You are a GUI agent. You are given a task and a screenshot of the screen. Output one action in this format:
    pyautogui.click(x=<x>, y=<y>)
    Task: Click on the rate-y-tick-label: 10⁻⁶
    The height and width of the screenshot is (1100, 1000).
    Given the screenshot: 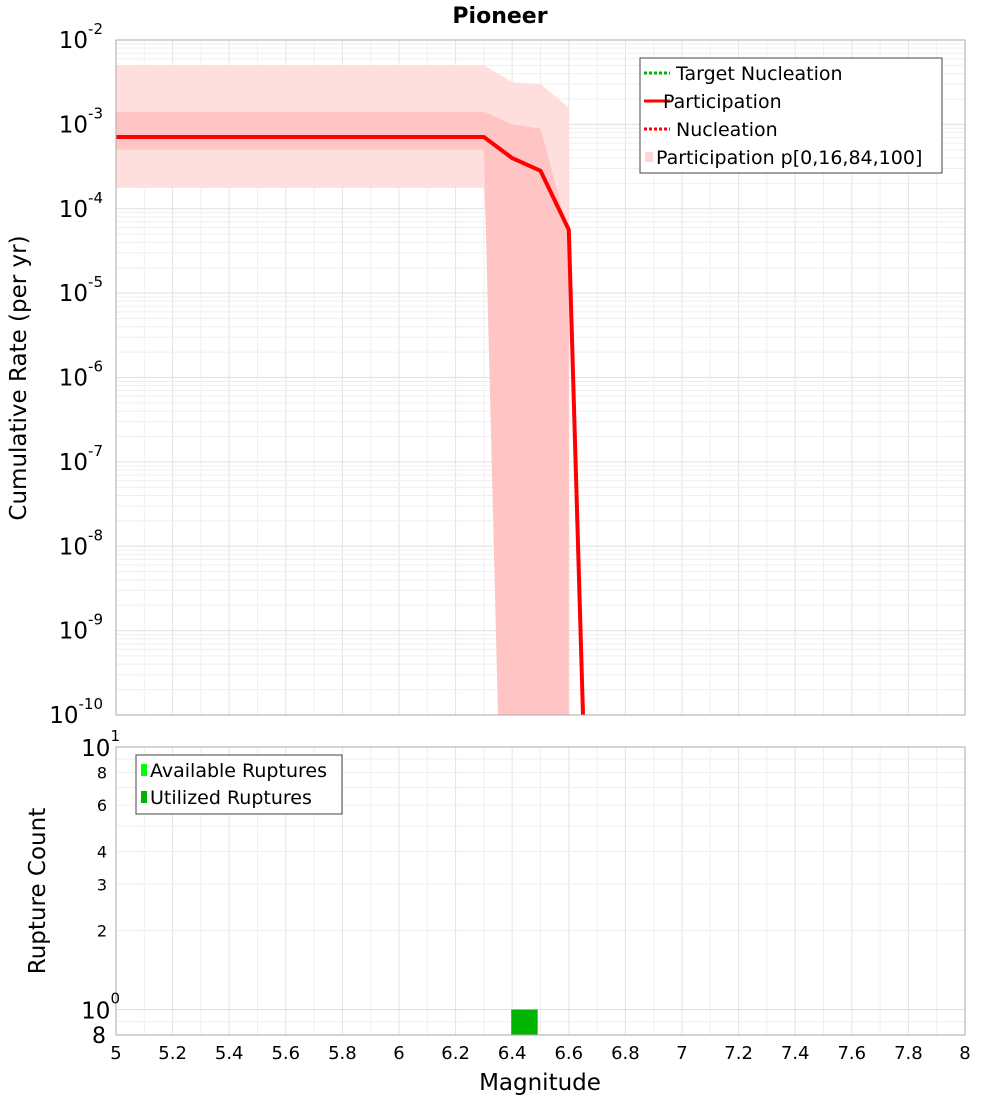 What is the action you would take?
    pyautogui.click(x=81, y=375)
    